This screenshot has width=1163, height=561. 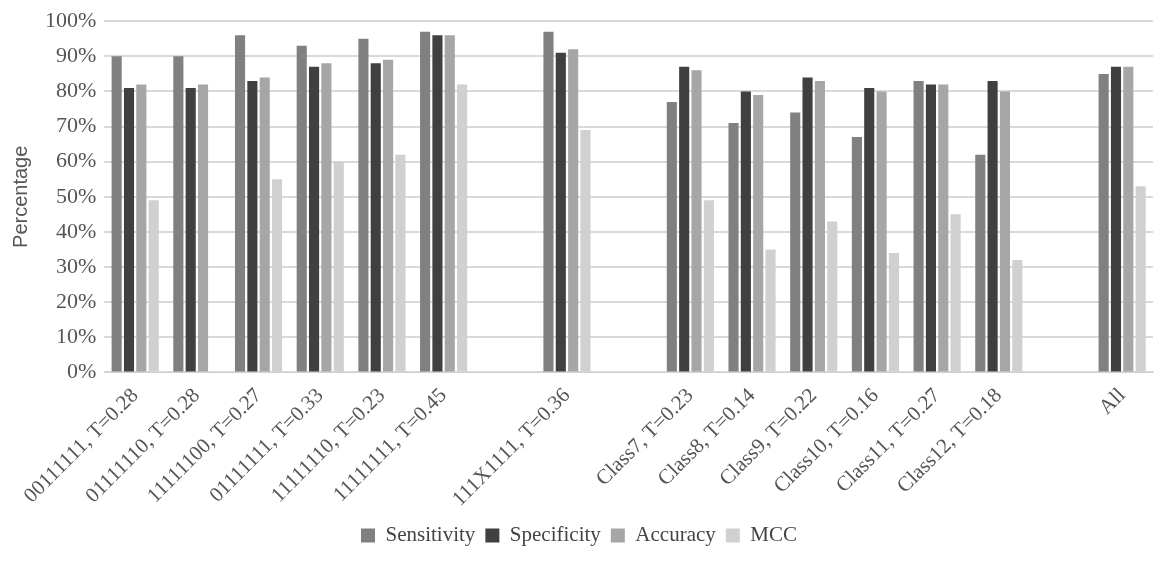 I want to click on y-tick-label: 70%, so click(x=76, y=125).